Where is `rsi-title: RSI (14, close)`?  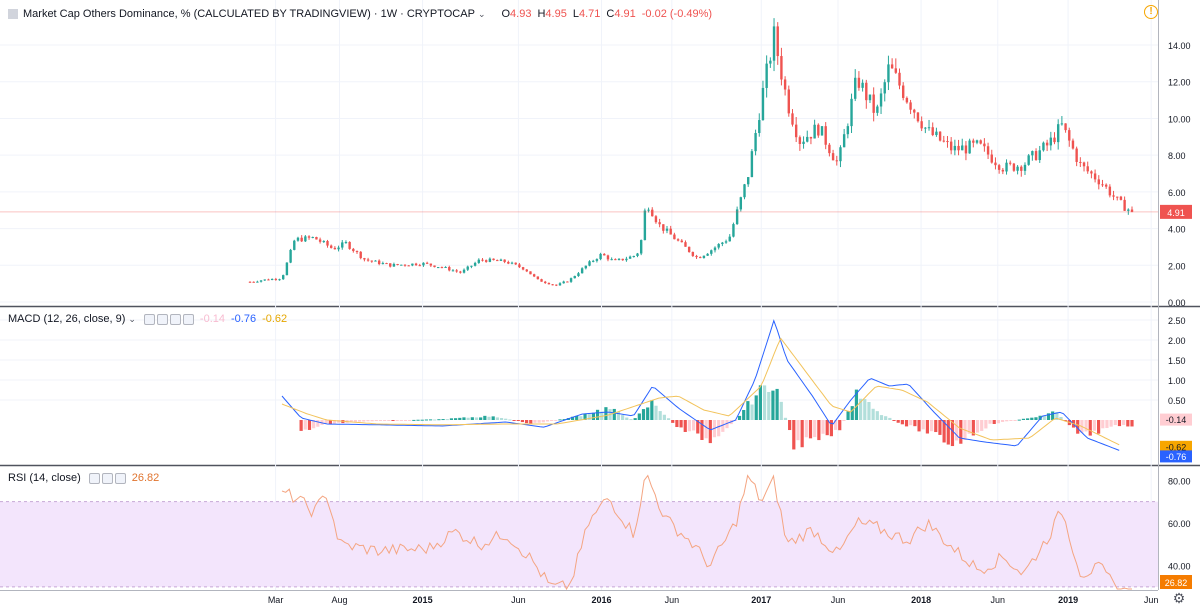 rsi-title: RSI (14, close) is located at coordinates (44, 478).